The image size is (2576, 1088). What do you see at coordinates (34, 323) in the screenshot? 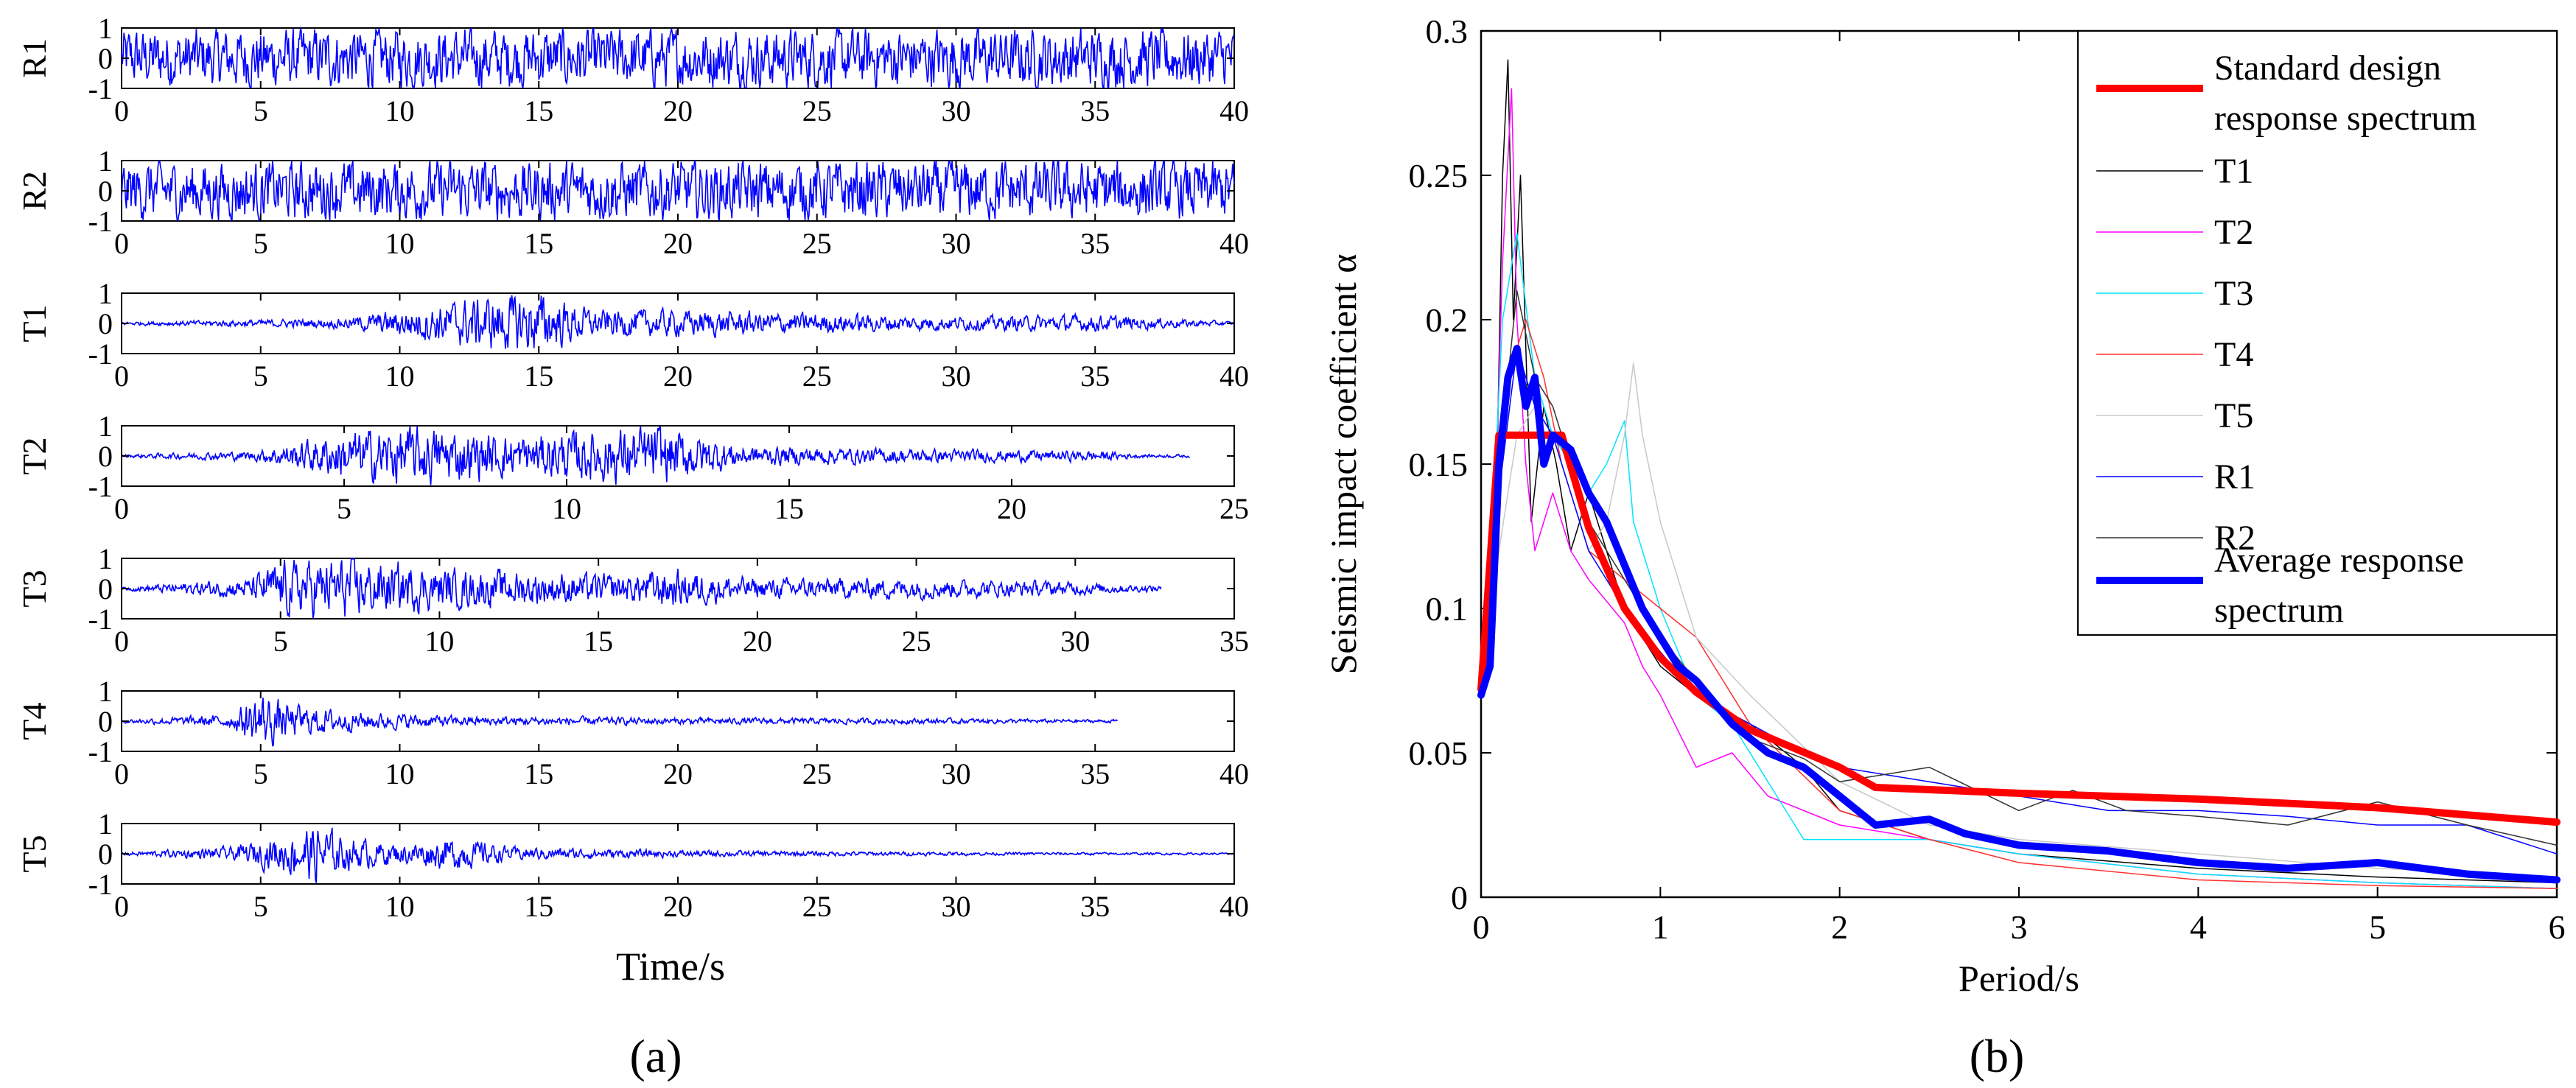
I see `series-label-t1: T1` at bounding box center [34, 323].